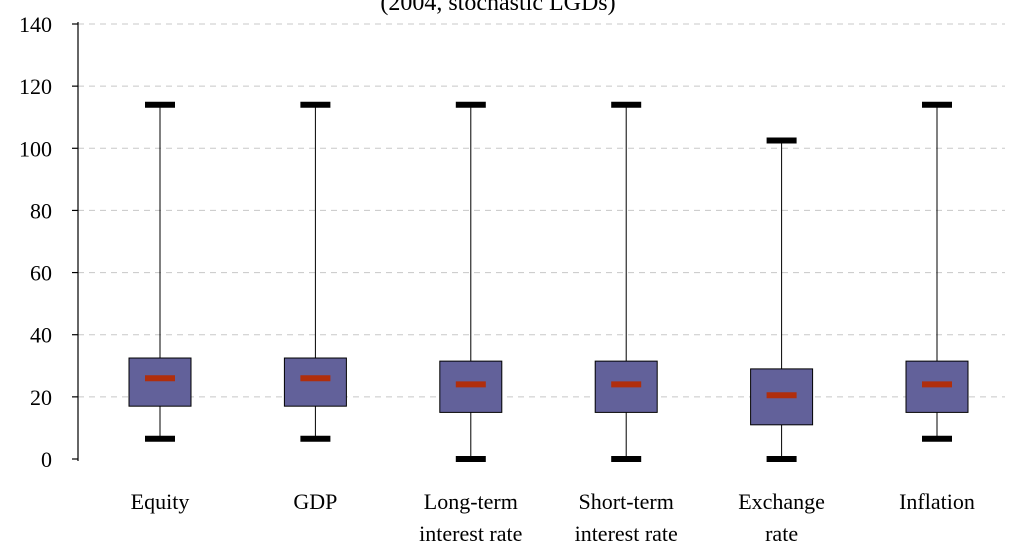 Image resolution: width=1015 pixels, height=546 pixels. What do you see at coordinates (41, 335) in the screenshot?
I see `y-tick-label: 40` at bounding box center [41, 335].